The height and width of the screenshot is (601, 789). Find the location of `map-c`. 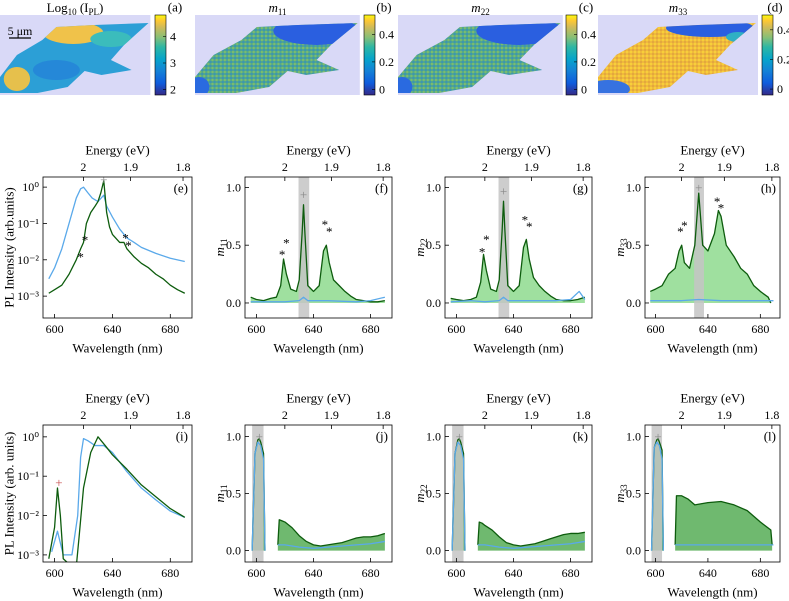

map-c is located at coordinates (480, 55).